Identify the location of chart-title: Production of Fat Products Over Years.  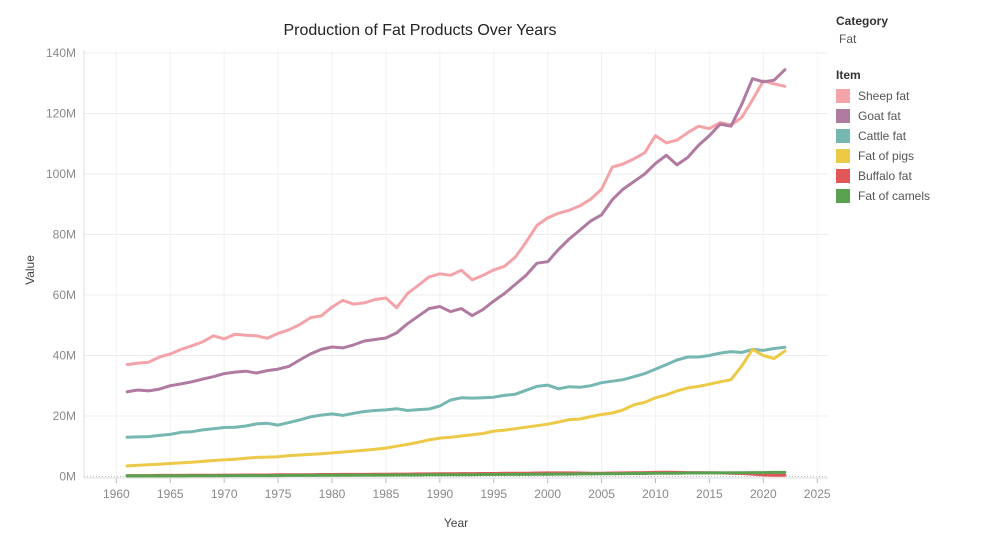
(419, 30).